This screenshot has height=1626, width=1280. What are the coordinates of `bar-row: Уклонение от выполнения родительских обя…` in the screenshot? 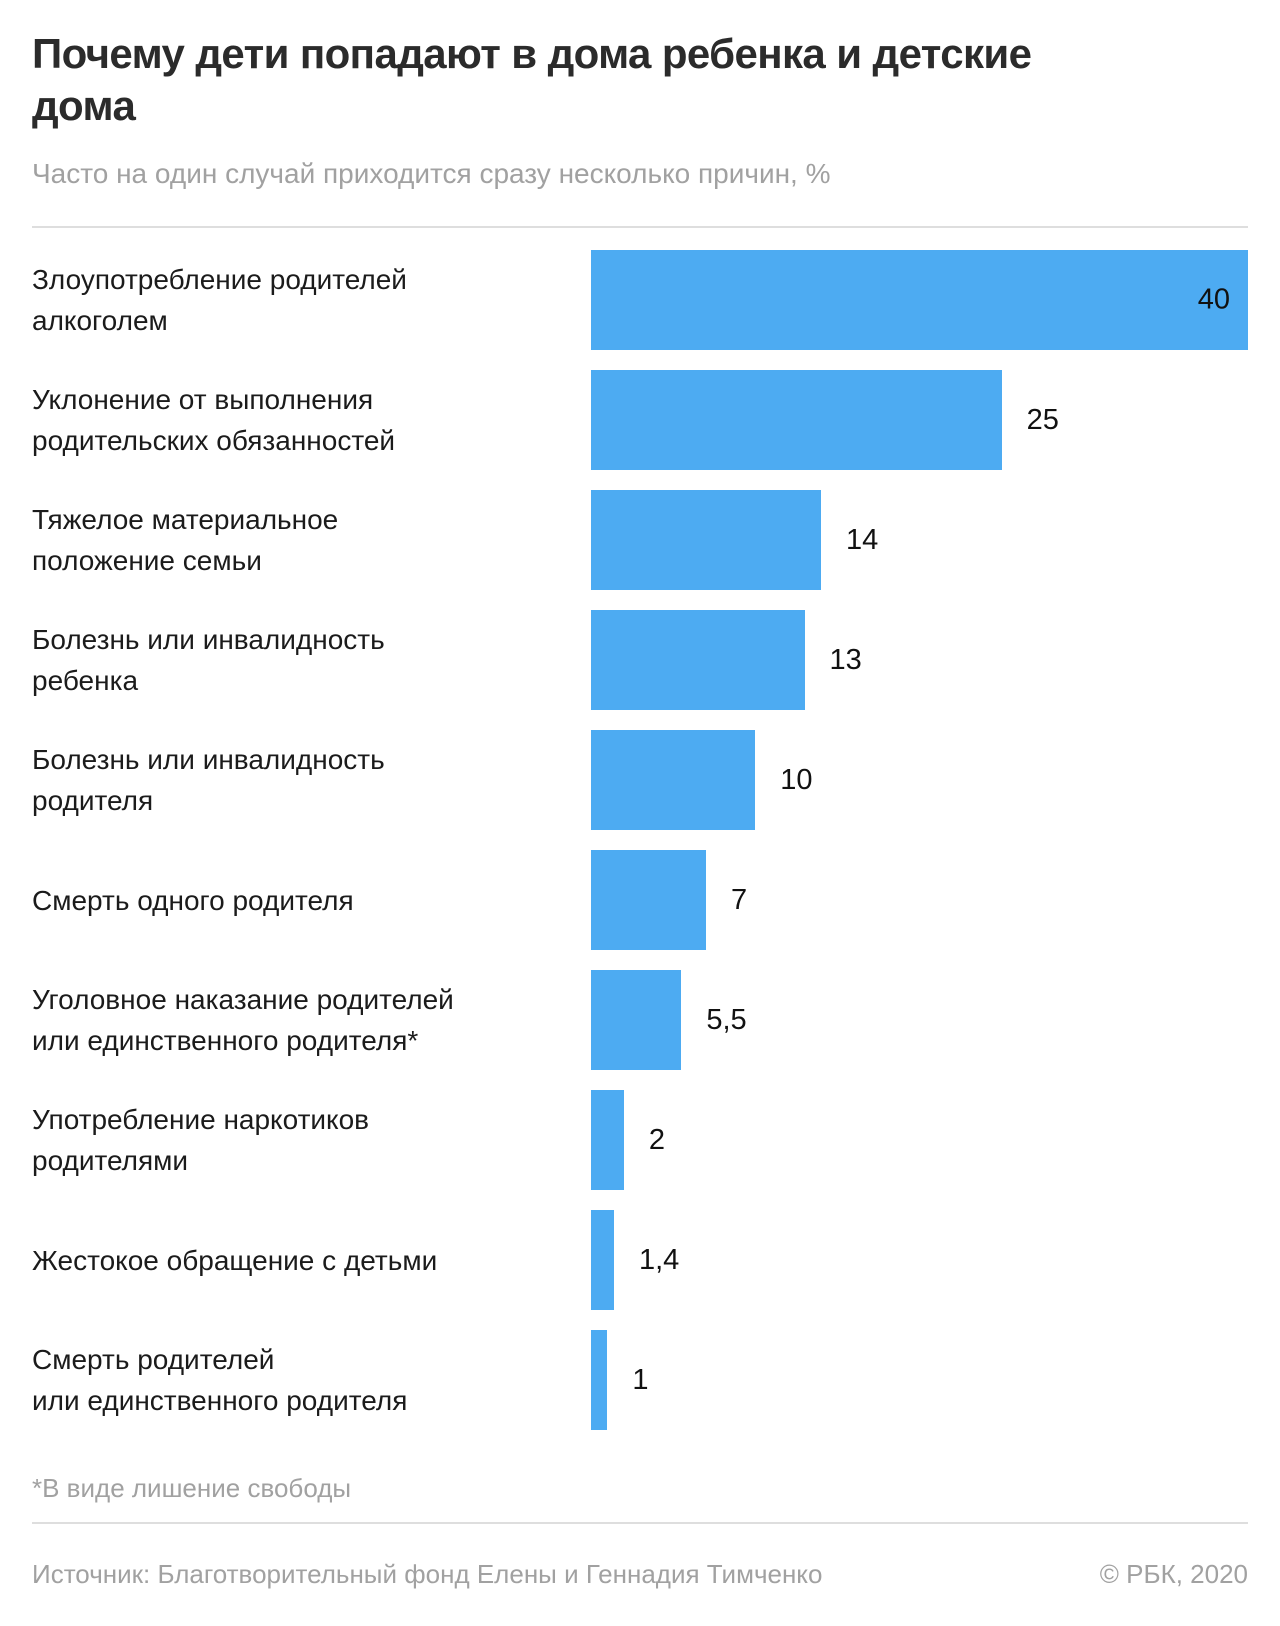 It's located at (640, 420).